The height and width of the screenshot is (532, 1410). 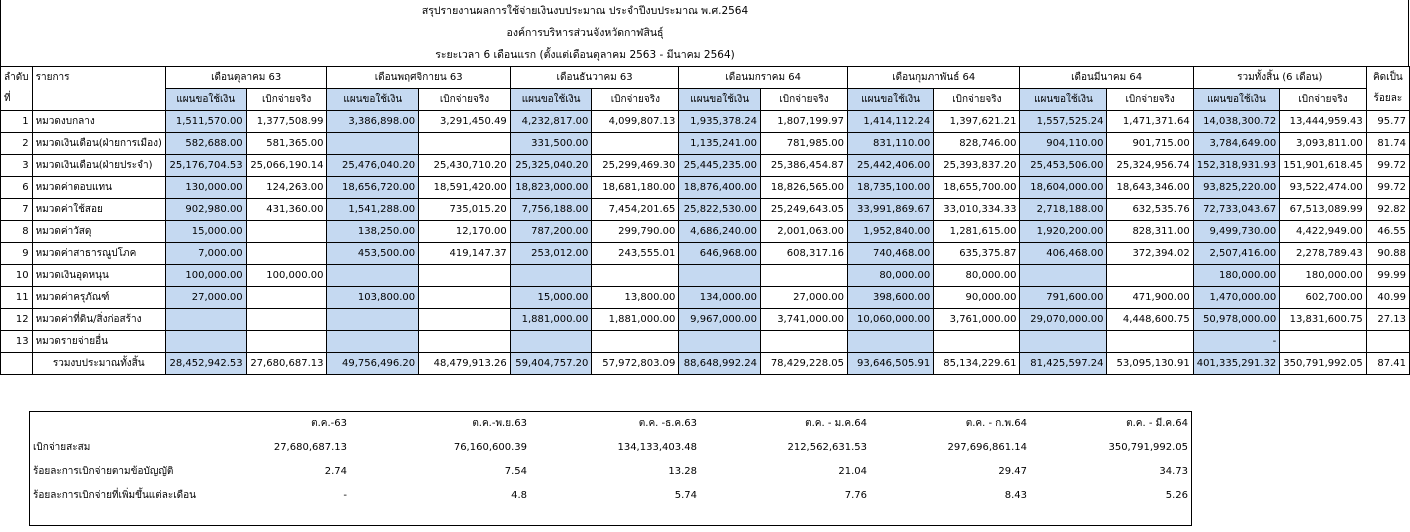 I want to click on plan-cell: 18,823,000.00, so click(x=551, y=187).